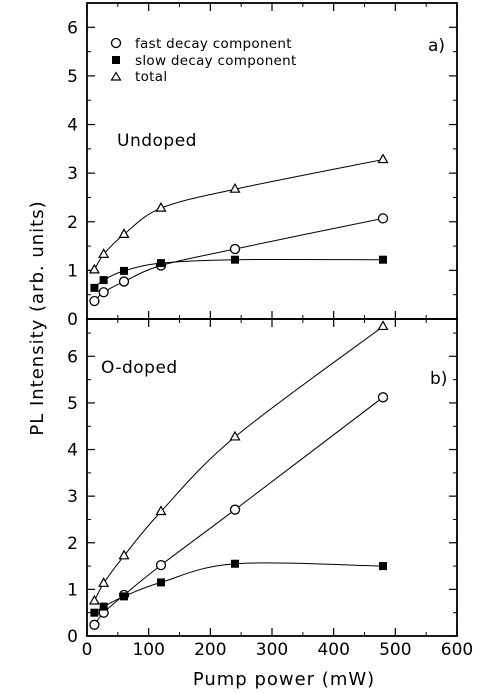 The image size is (489, 693). I want to click on panel-tag-a: a), so click(436, 46).